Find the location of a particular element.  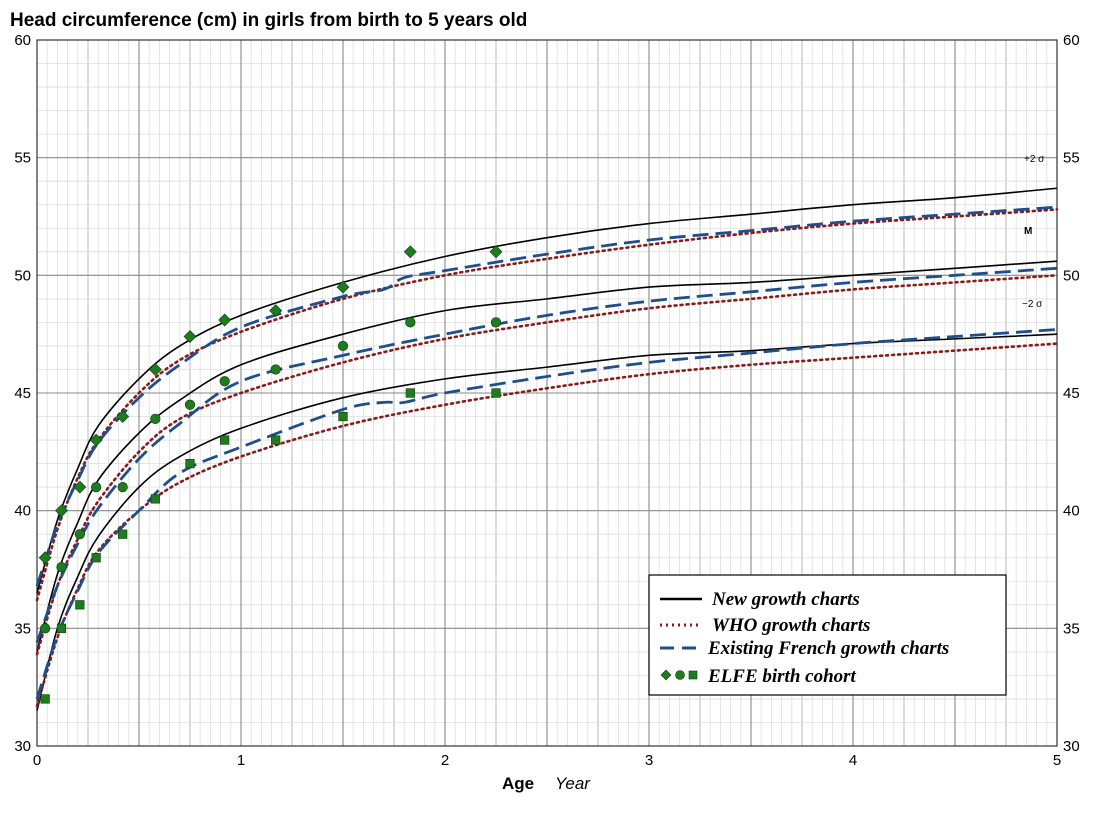

y-ticks-right: 30 35 40 45 50 55 60 is located at coordinates (1071, 393).